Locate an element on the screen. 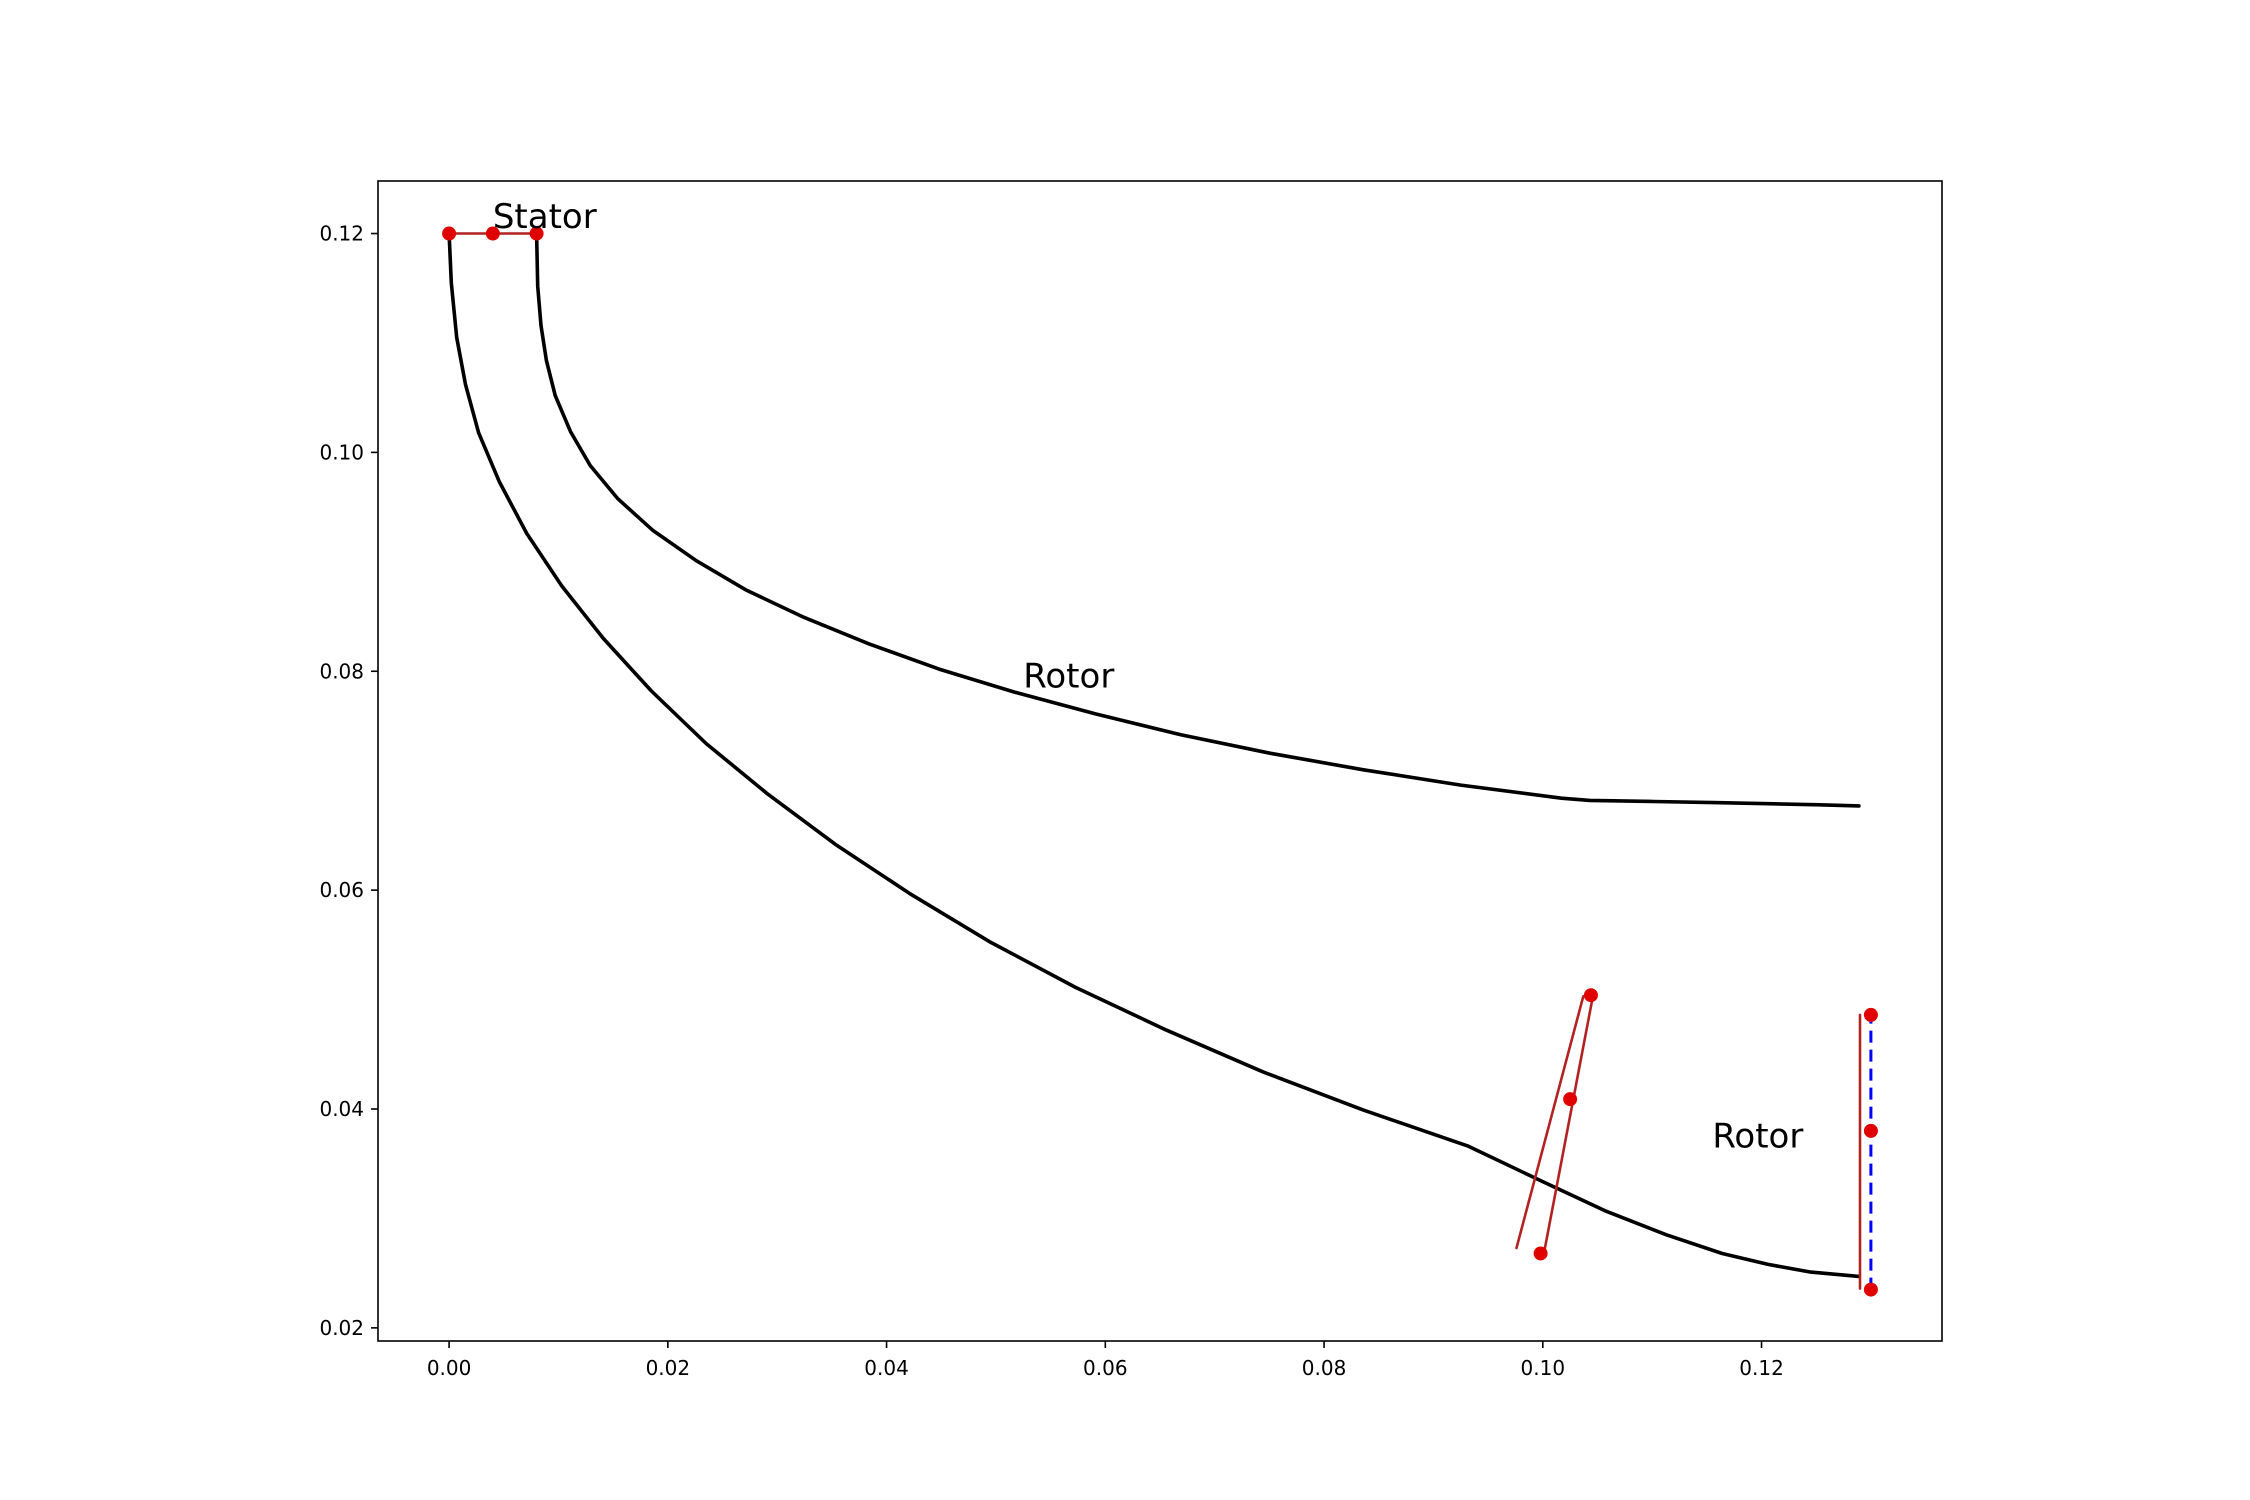  annotation-rotor-3: Rotor is located at coordinates (1757, 1136).